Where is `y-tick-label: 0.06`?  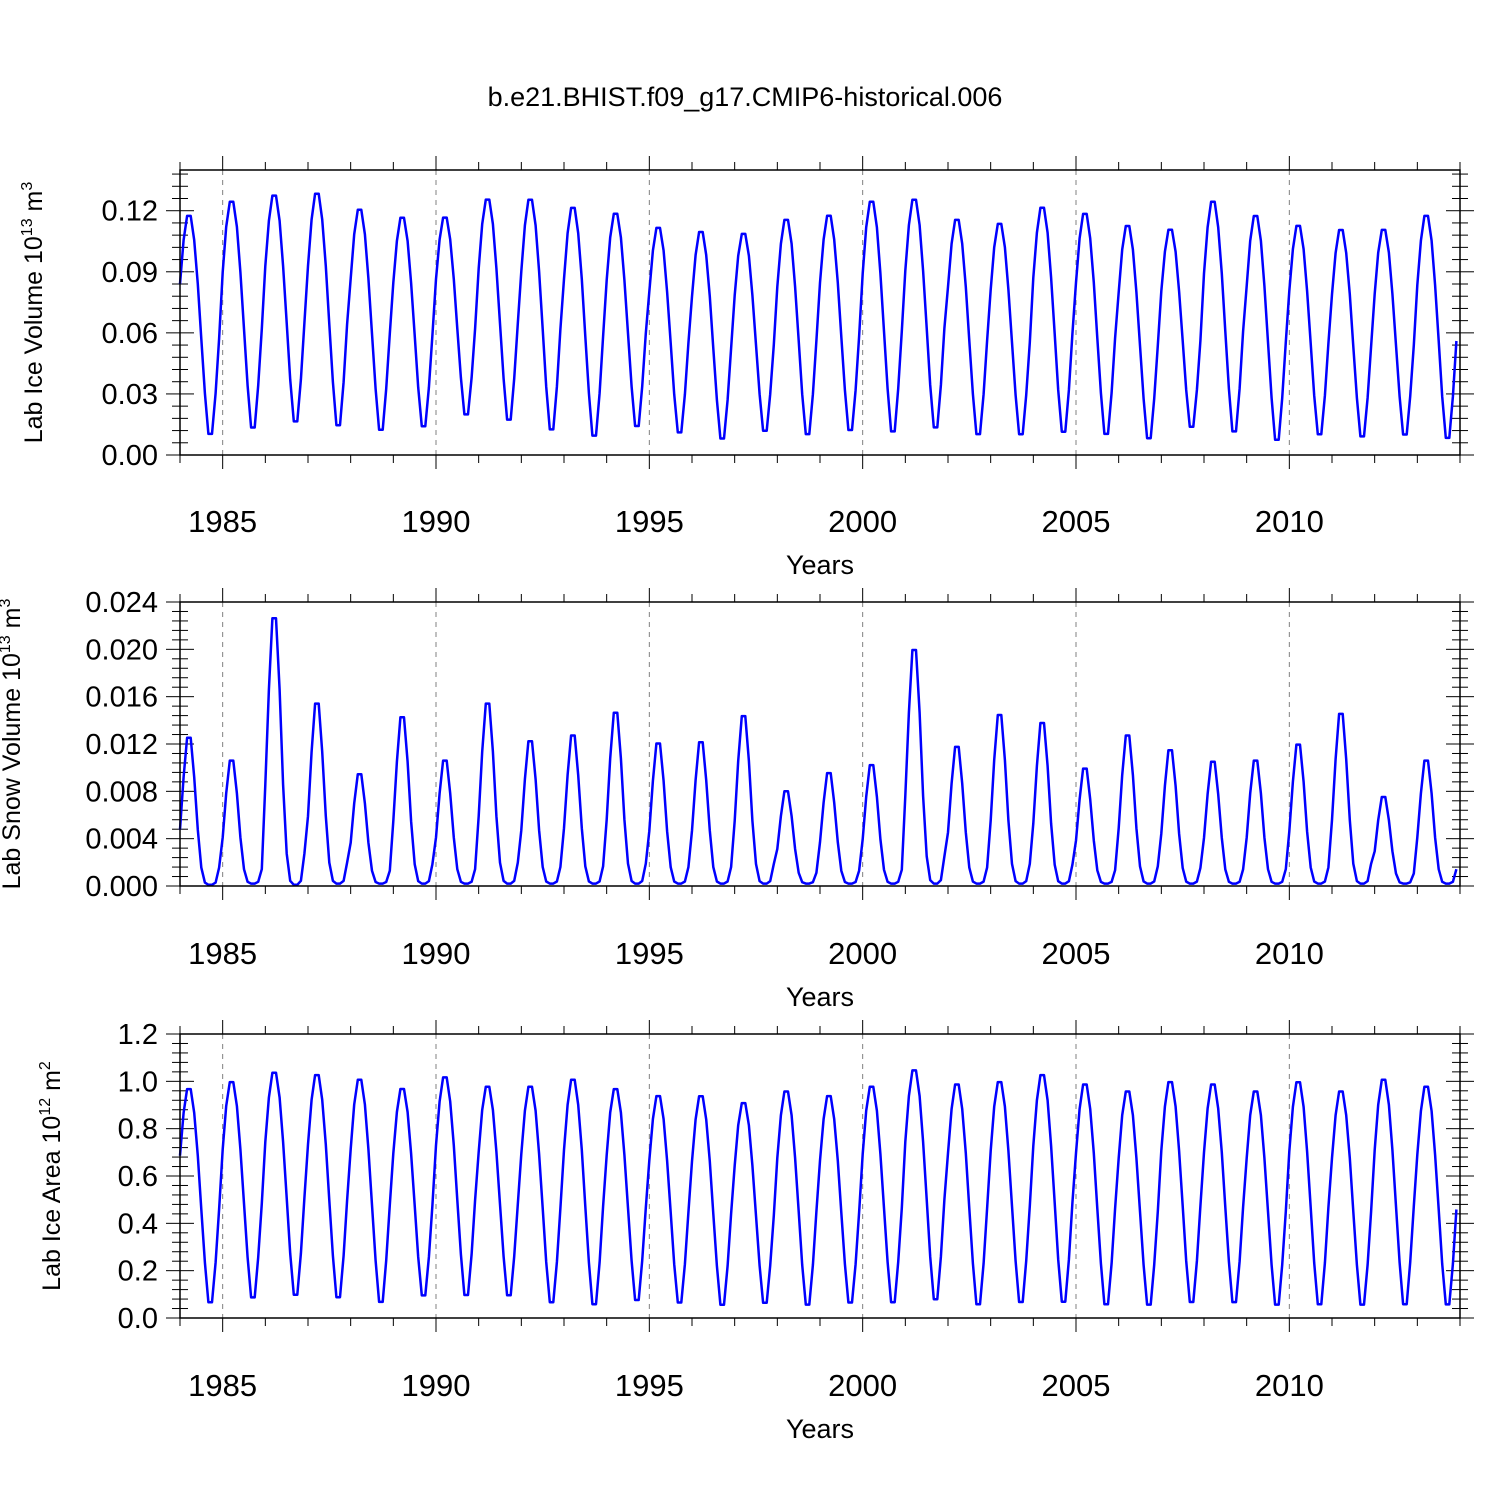
y-tick-label: 0.06 is located at coordinates (130, 334).